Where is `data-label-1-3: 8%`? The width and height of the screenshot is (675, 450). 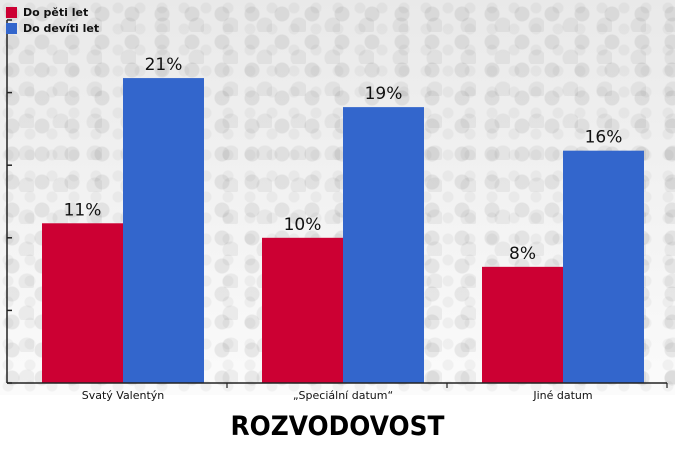
data-label-1-3: 8% is located at coordinates (522, 254).